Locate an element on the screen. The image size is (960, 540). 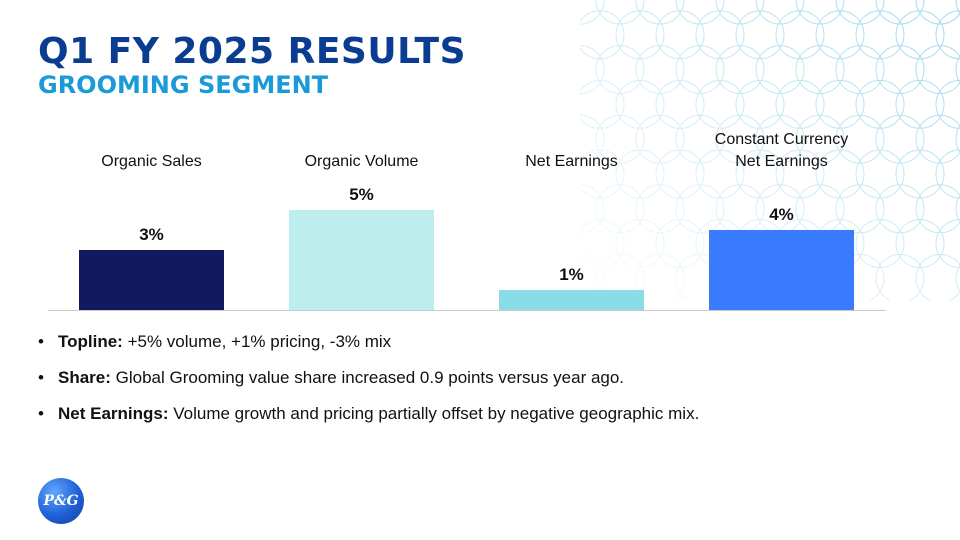
page-subtitle: GROOMING SEGMENT is located at coordinates (183, 85).